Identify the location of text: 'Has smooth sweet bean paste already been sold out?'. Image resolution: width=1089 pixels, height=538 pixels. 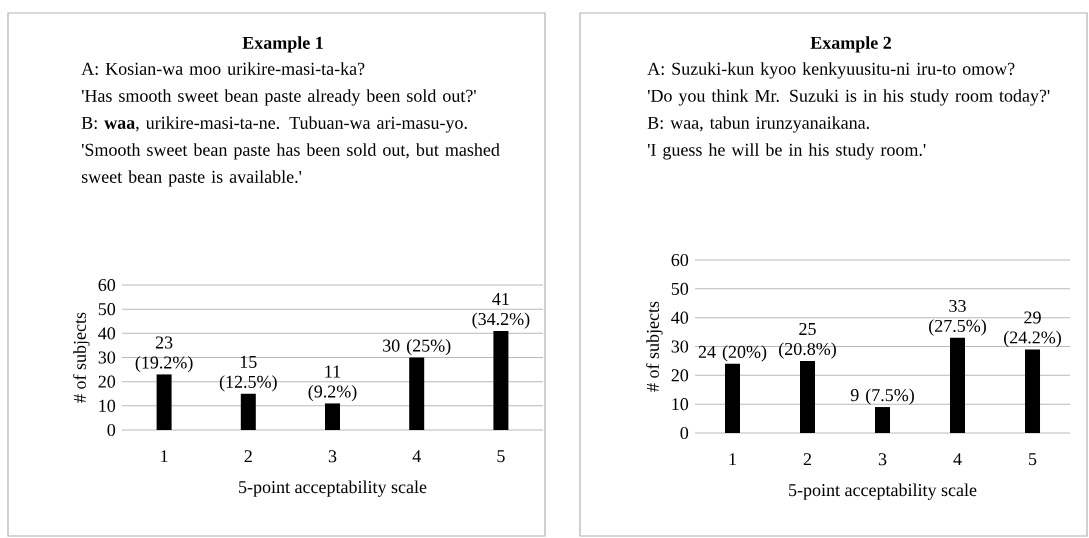
(278, 97).